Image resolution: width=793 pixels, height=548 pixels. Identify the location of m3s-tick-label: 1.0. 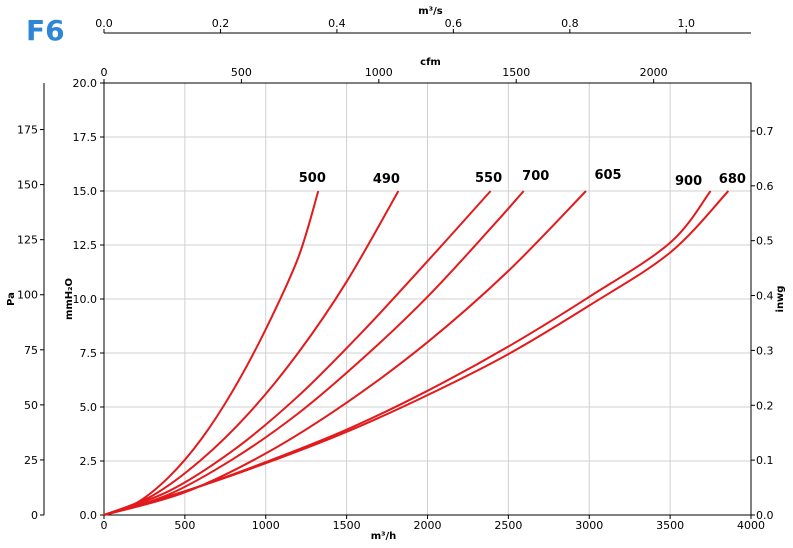
(687, 23).